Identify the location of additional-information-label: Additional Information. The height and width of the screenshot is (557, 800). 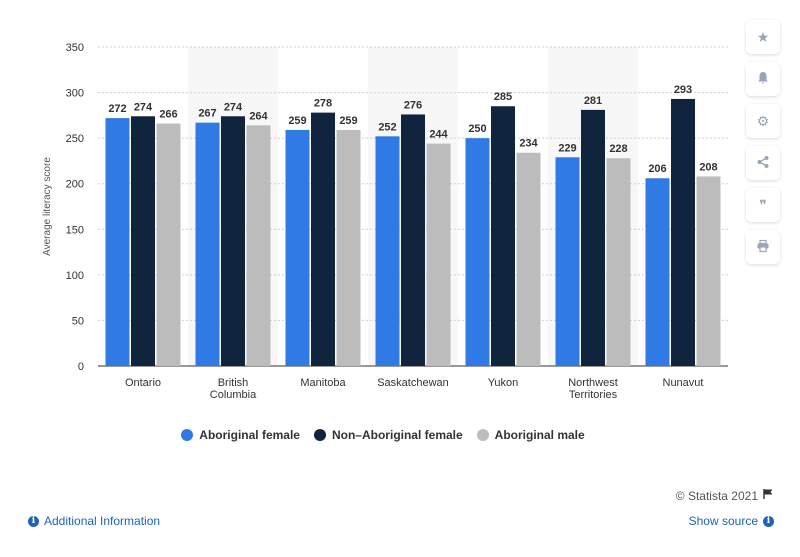
(102, 521).